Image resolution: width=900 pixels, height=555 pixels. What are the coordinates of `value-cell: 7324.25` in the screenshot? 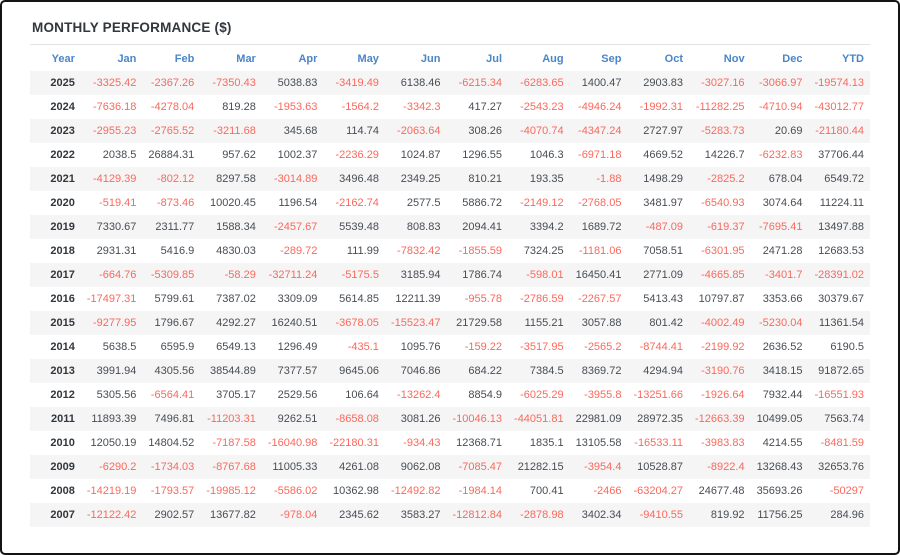 It's located at (543, 251).